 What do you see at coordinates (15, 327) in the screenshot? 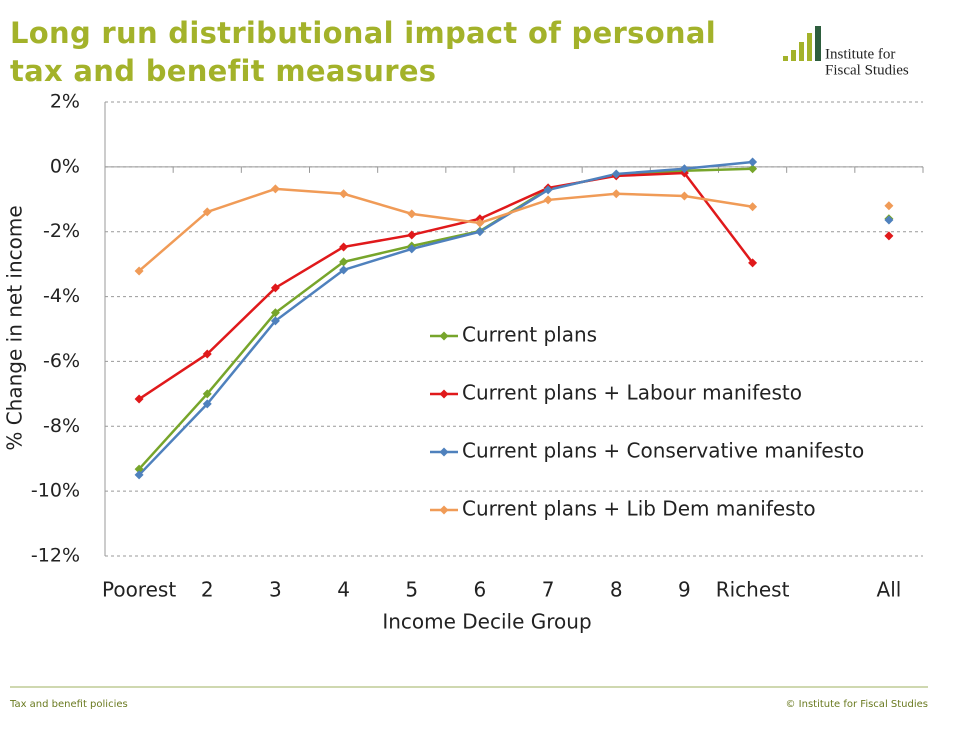
I see `y-axis-label: % Change in net income` at bounding box center [15, 327].